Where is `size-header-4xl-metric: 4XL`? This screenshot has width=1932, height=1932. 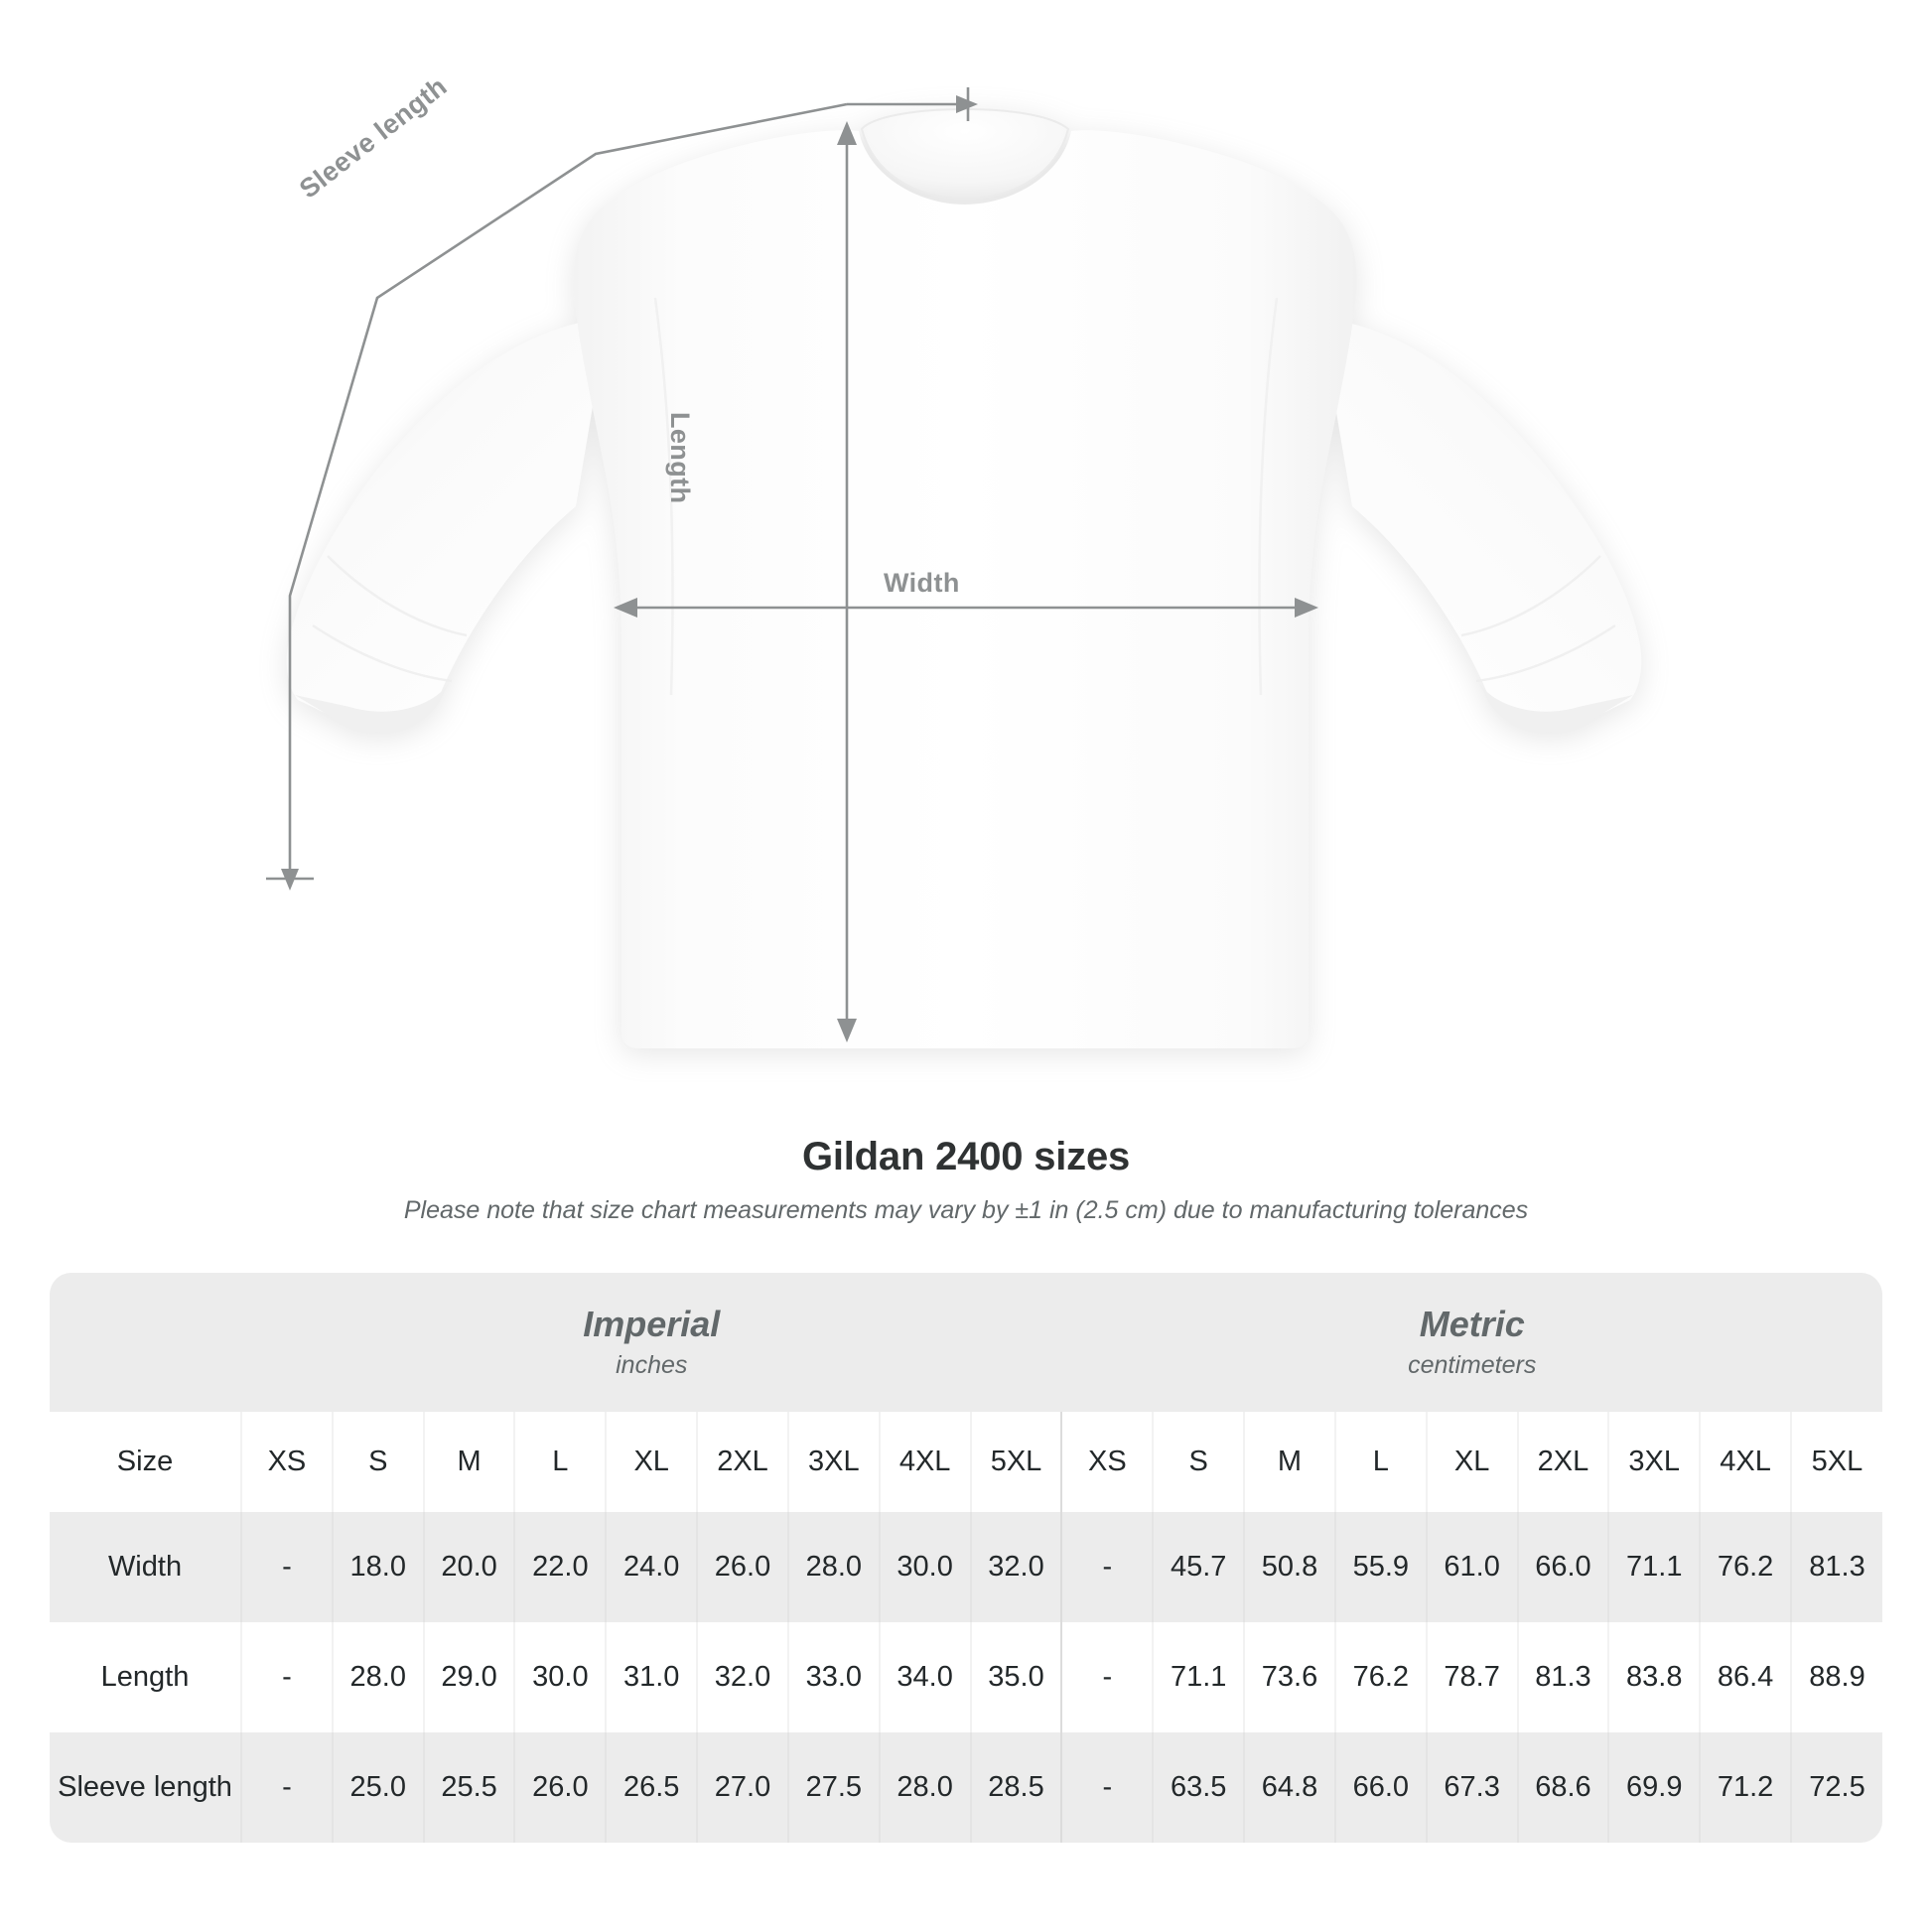
size-header-4xl-metric: 4XL is located at coordinates (1746, 1462).